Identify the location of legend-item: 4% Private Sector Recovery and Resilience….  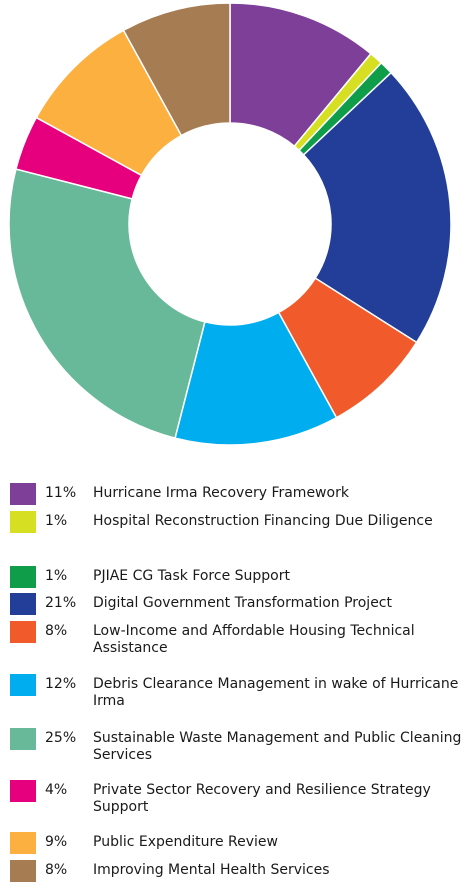
(237, 797).